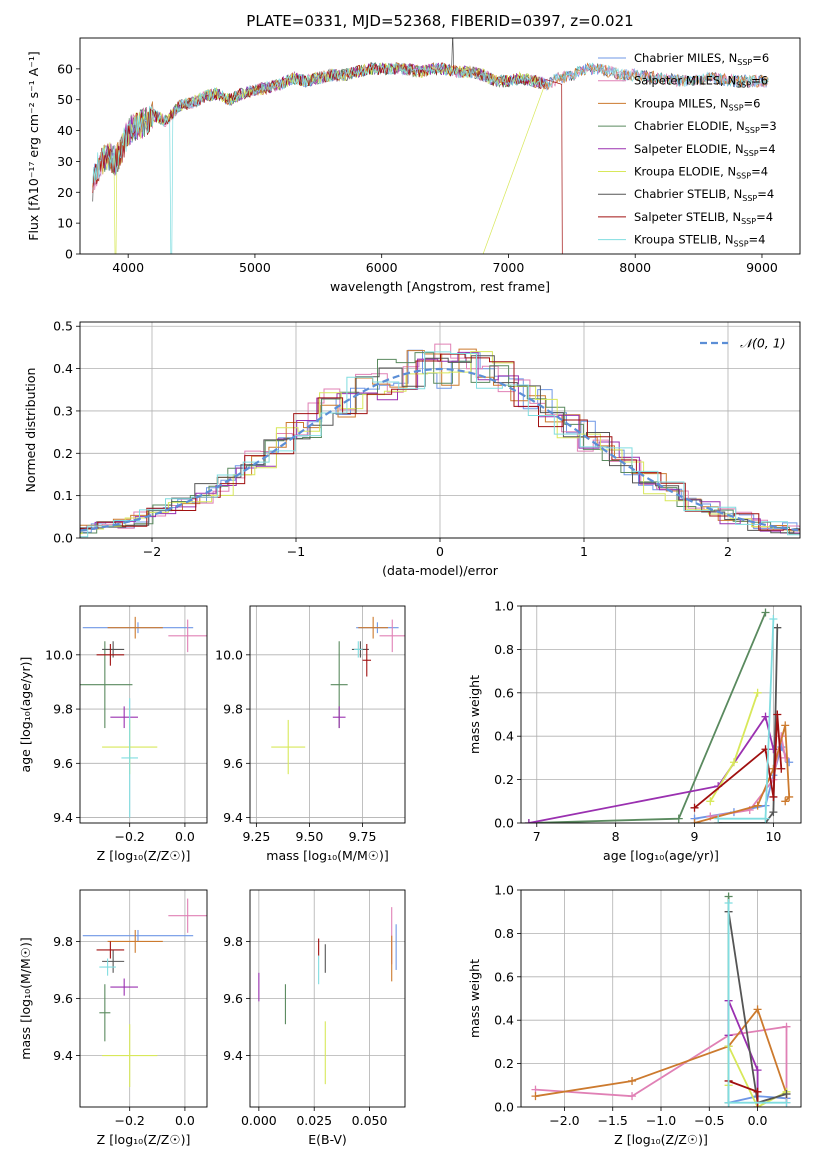  I want to click on x-tick-label: 9.75, so click(363, 836).